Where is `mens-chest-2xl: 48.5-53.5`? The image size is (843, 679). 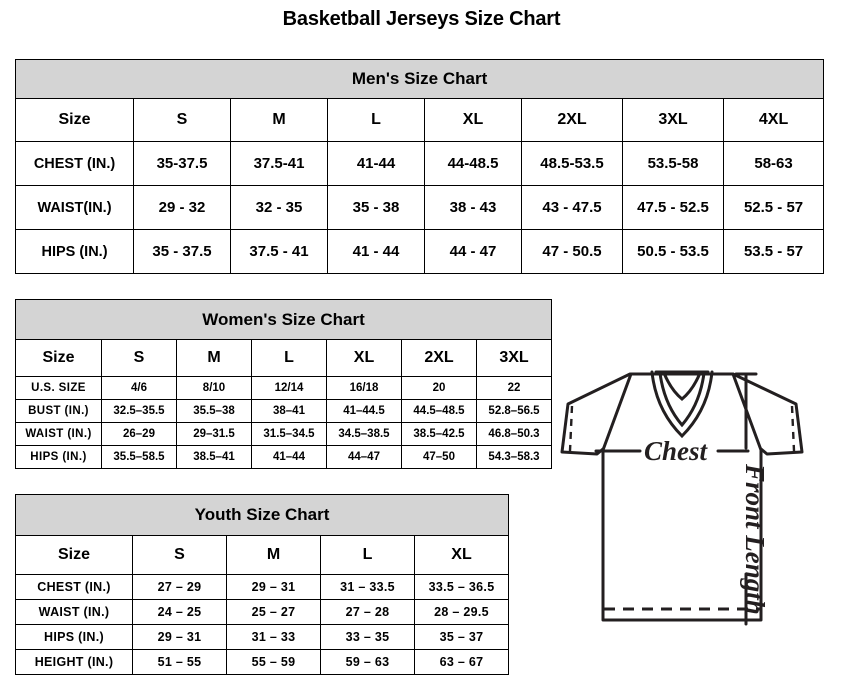 mens-chest-2xl: 48.5-53.5 is located at coordinates (572, 163).